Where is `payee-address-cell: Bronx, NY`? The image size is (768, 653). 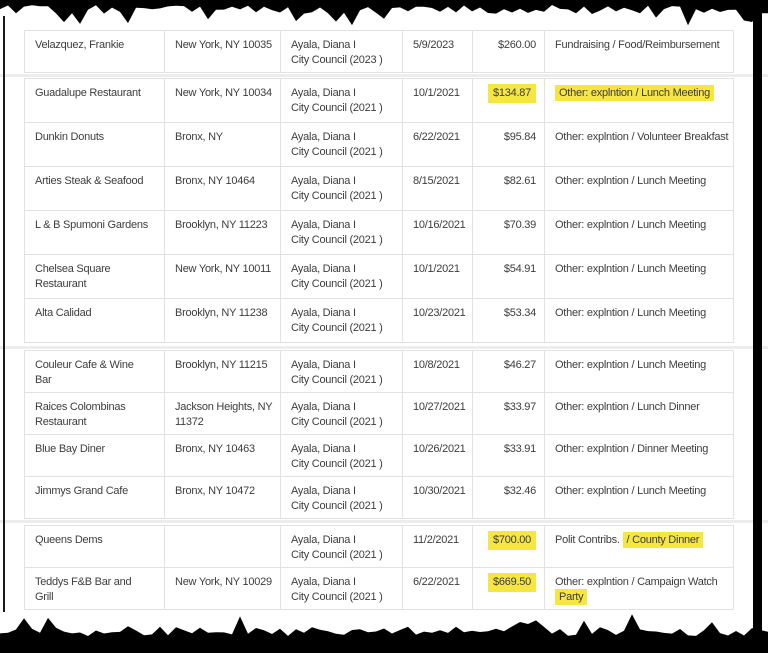
payee-address-cell: Bronx, NY is located at coordinates (222, 144).